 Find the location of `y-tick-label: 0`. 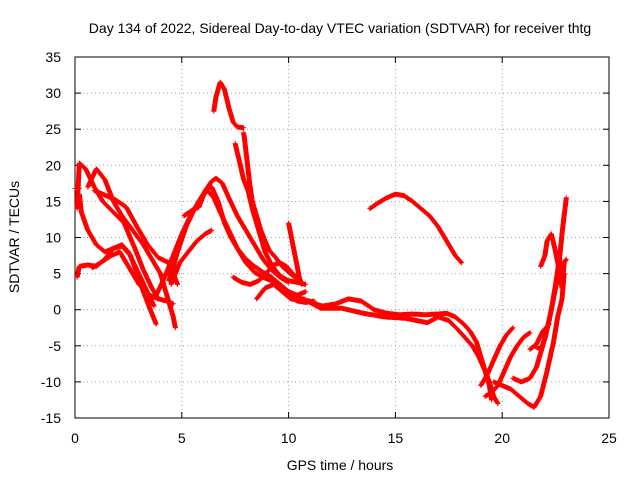

y-tick-label: 0 is located at coordinates (57, 310).